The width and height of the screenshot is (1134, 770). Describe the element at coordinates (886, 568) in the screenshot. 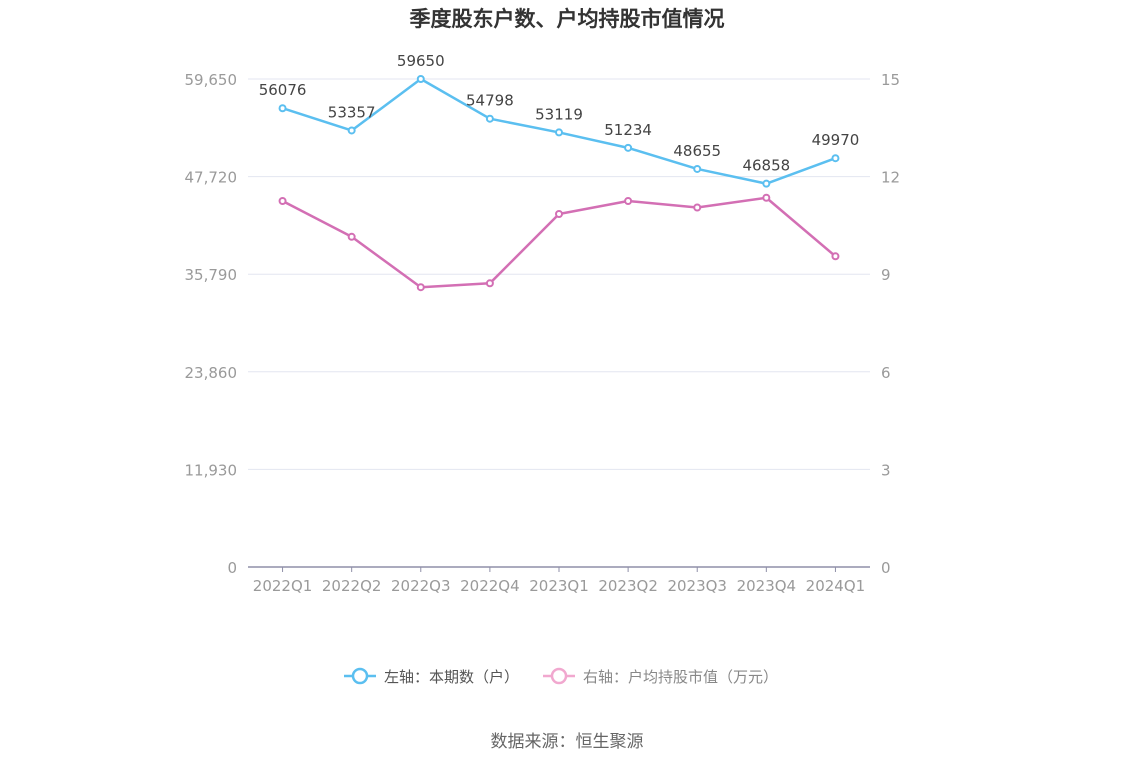

I see `right-axis-tick-label: 0` at that location.